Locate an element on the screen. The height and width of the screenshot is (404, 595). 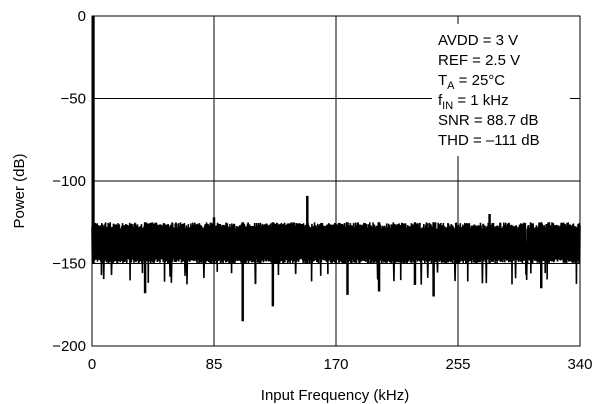
input-frequency-symbol: f is located at coordinates (440, 100).